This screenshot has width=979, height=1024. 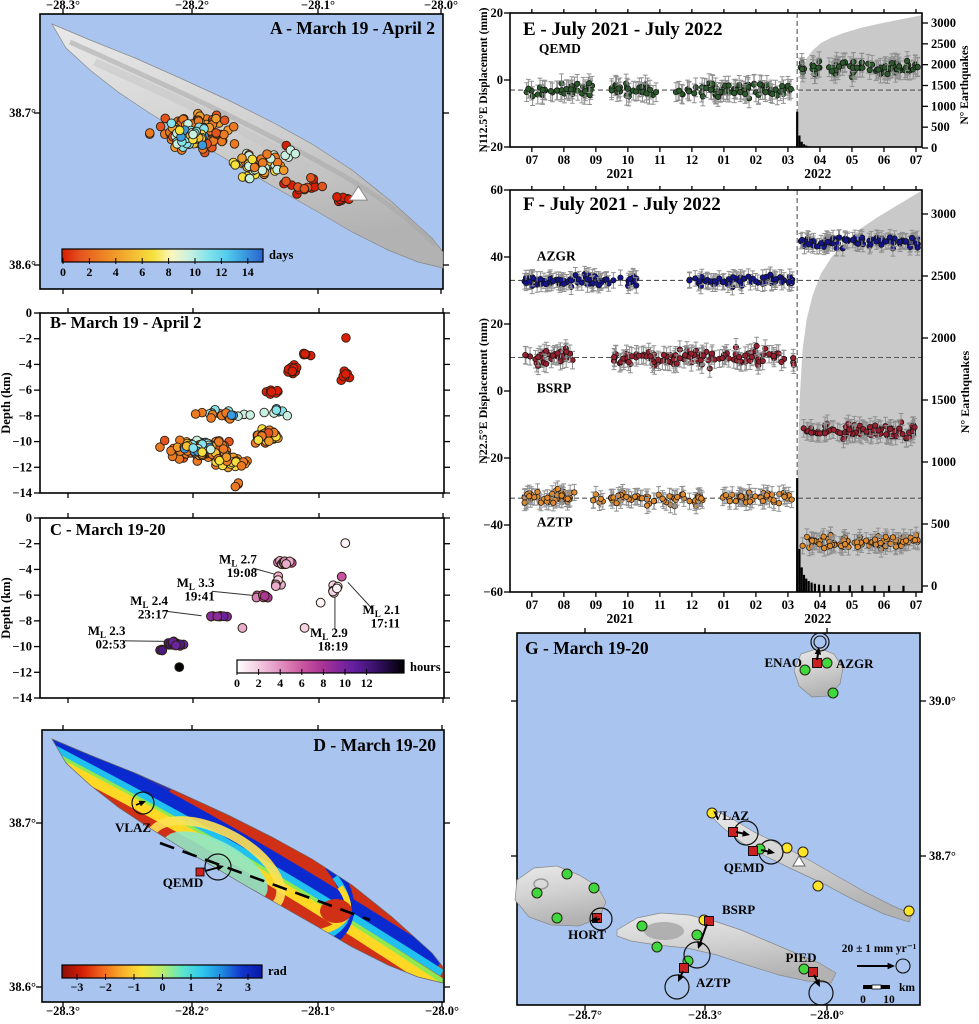 What do you see at coordinates (200, 872) in the screenshot?
I see `qemd-gps-square` at bounding box center [200, 872].